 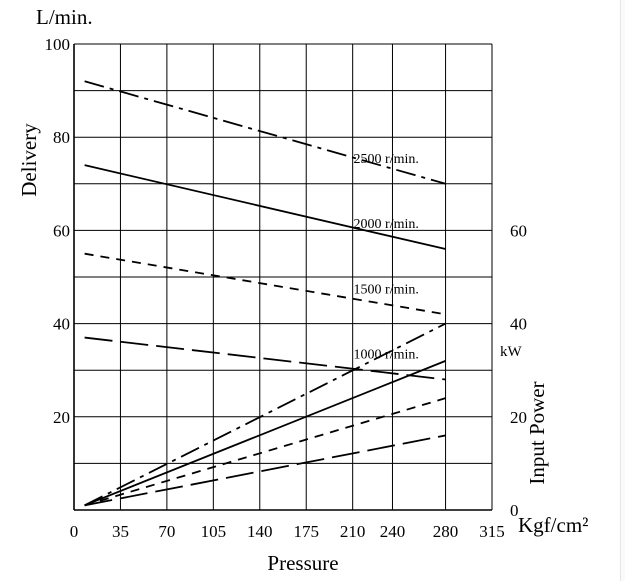 I want to click on delivery-unit-label: L/min., so click(x=64, y=17).